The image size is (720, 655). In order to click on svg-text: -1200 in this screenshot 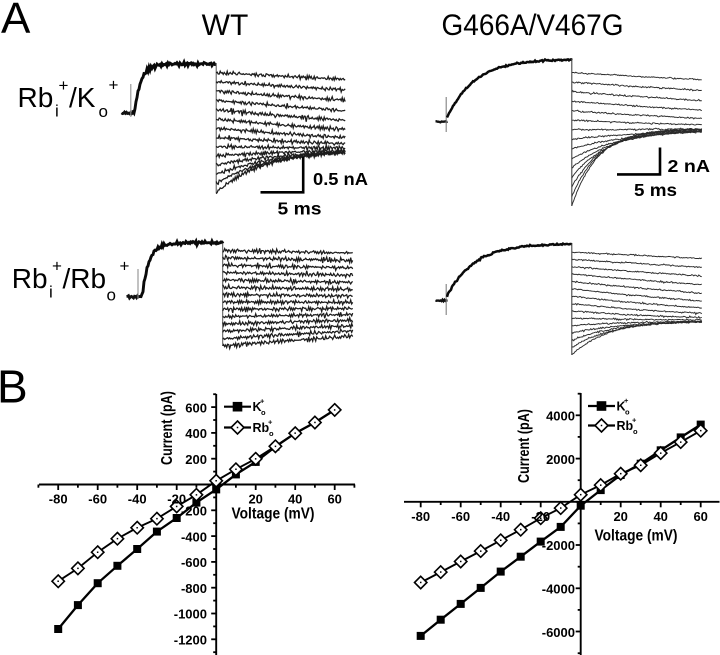, I will do `click(190, 640)`.